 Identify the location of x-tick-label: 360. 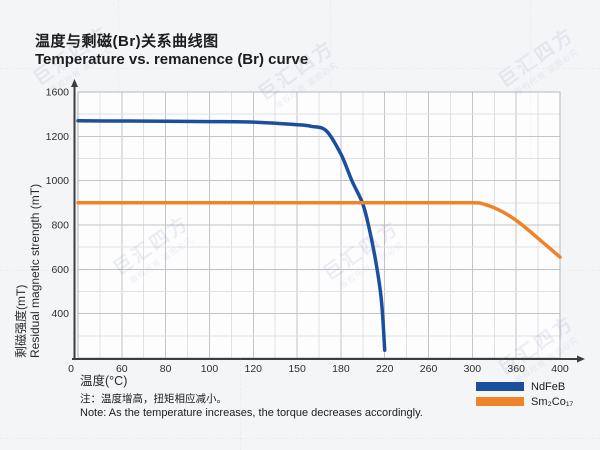
(516, 369).